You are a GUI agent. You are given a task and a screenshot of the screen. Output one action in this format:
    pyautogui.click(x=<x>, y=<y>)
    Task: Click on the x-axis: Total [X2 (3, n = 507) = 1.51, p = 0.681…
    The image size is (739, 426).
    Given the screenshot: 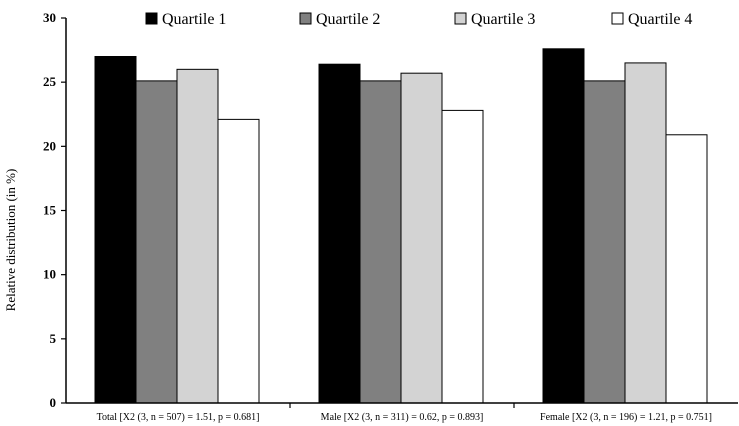 What is the action you would take?
    pyautogui.click(x=402, y=412)
    